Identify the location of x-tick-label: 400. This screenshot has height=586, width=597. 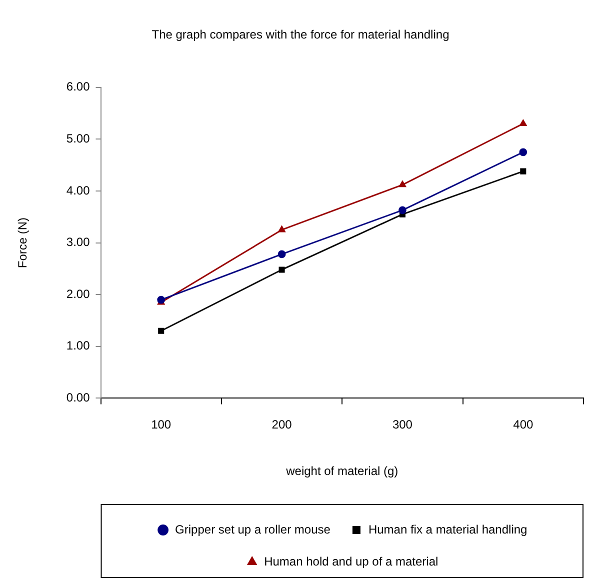
(523, 425).